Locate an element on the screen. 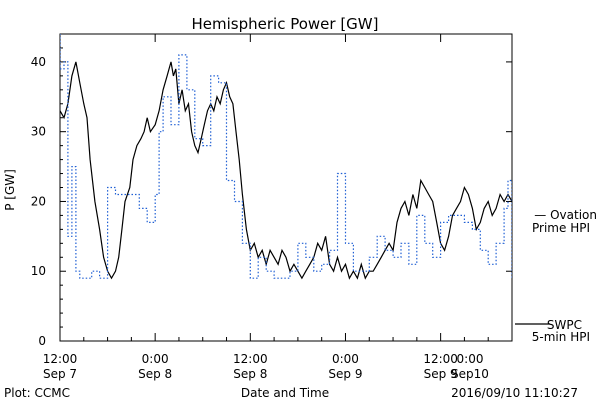 The width and height of the screenshot is (600, 400). legend-ovation-line2: Prime HPI is located at coordinates (561, 228).